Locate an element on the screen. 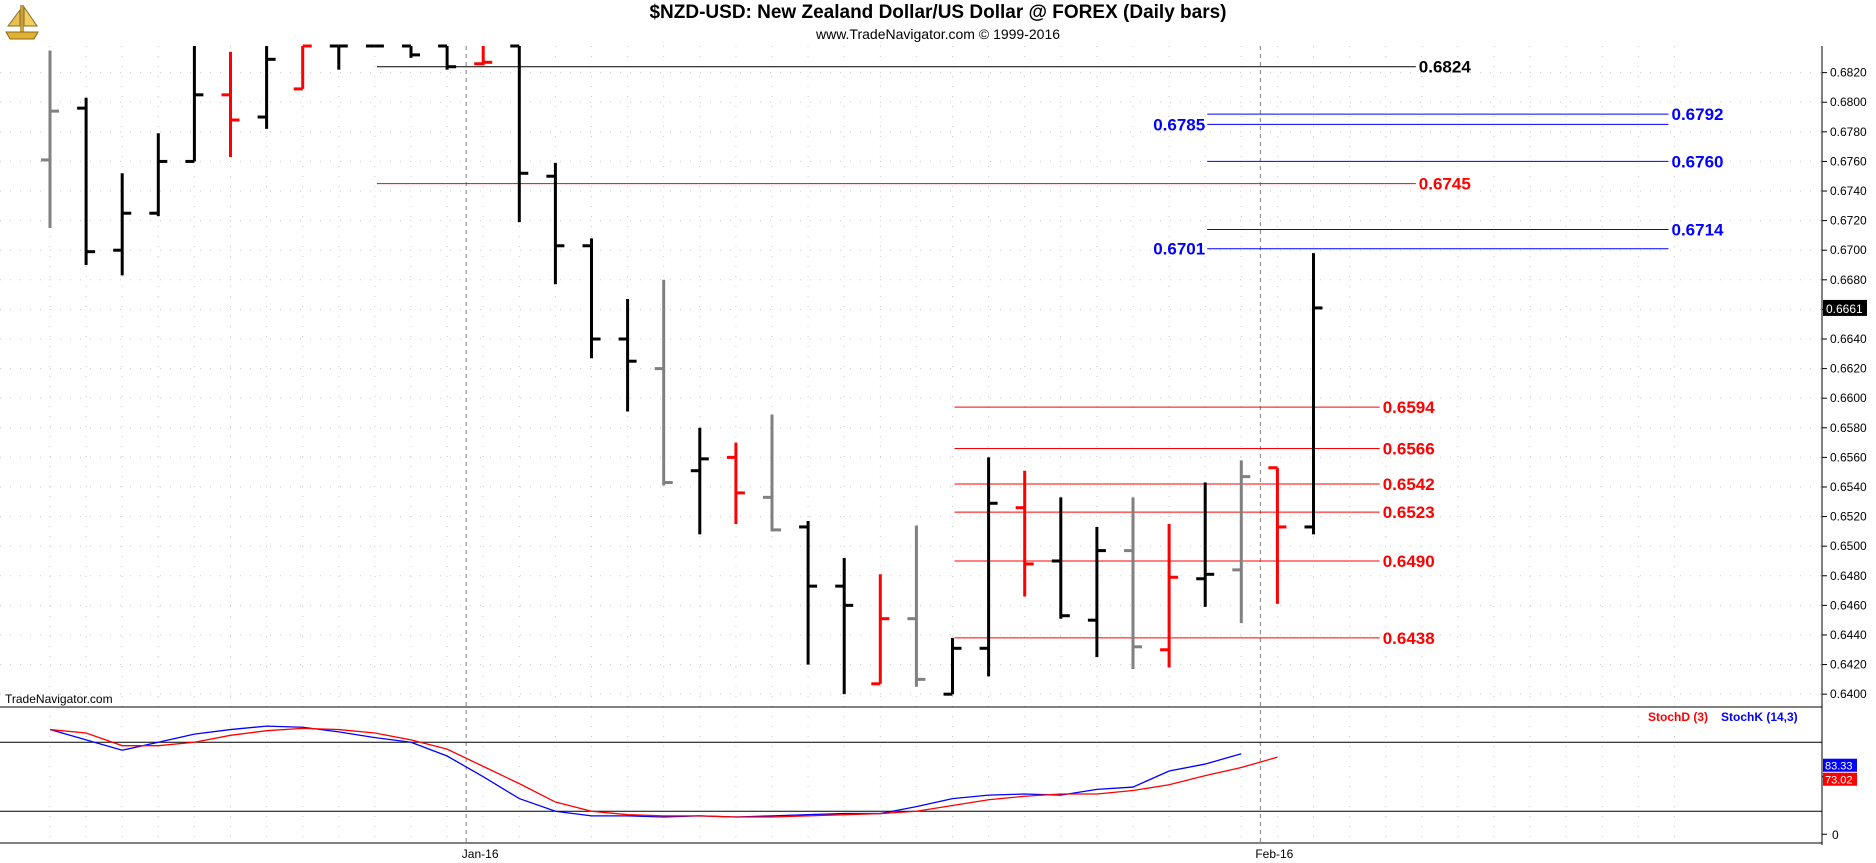 This screenshot has height=863, width=1876. last-price-box is located at coordinates (1845, 307).